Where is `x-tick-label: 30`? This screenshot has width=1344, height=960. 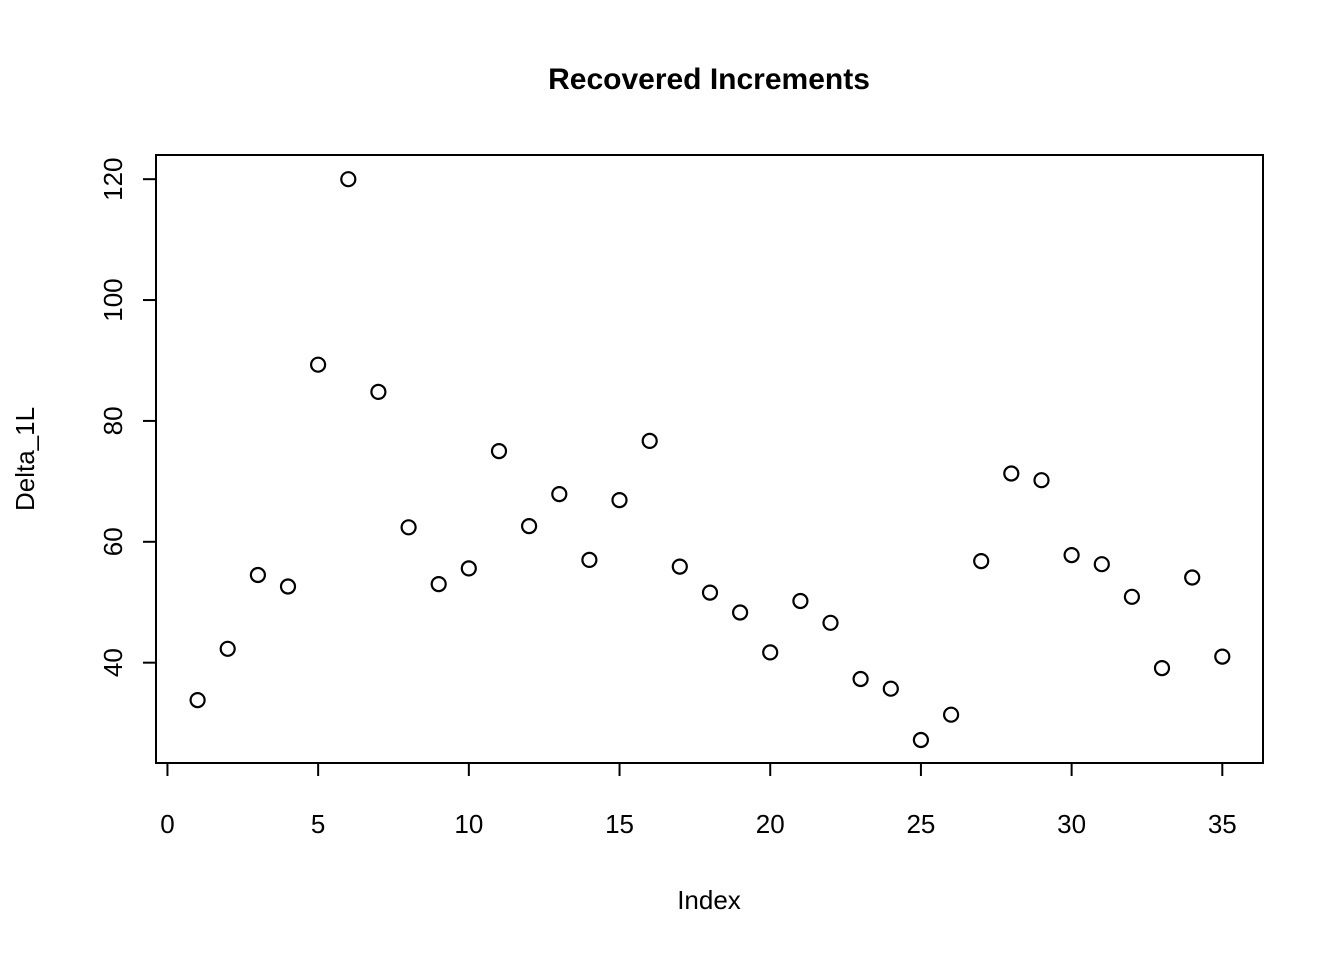
x-tick-label: 30 is located at coordinates (1071, 824).